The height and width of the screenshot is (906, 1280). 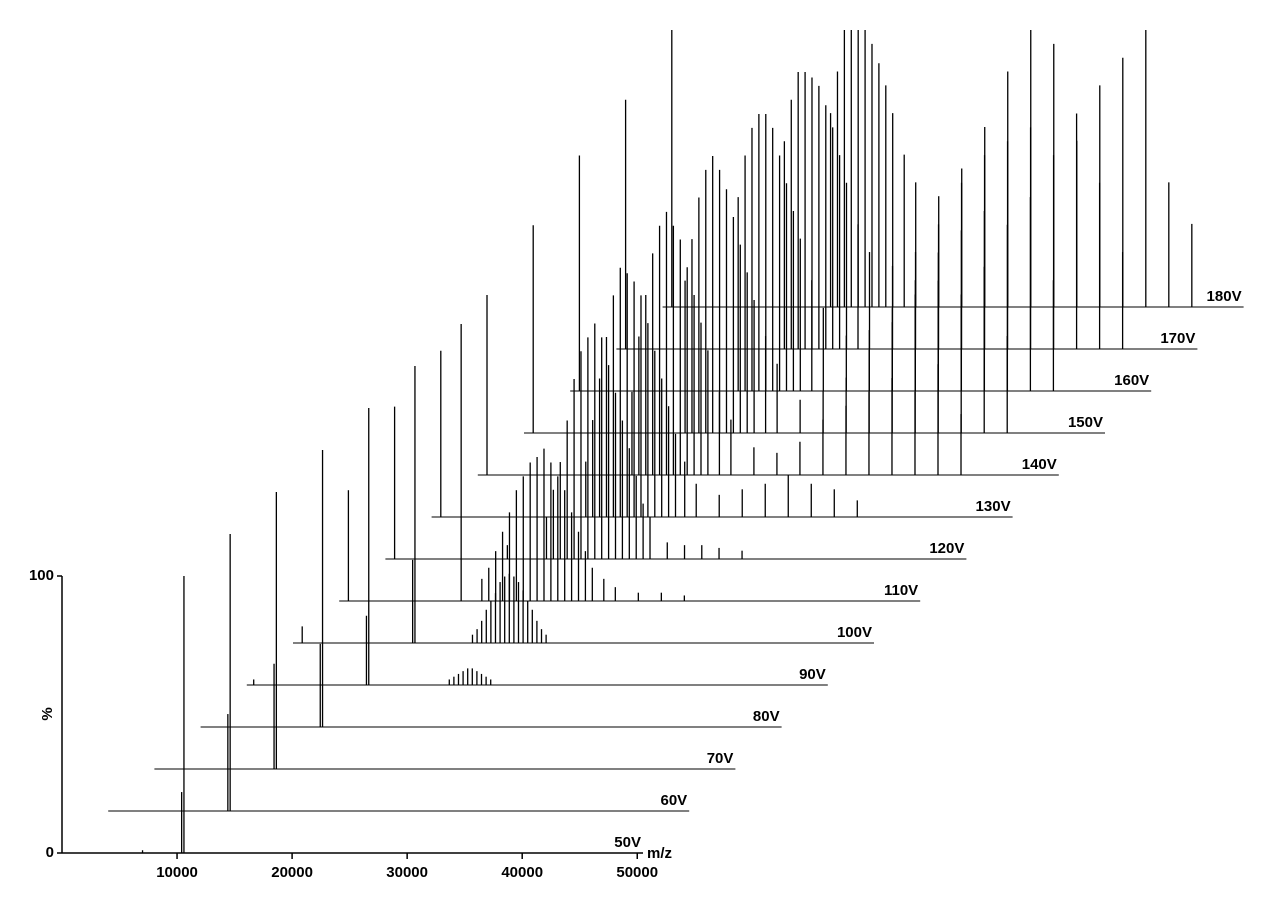 What do you see at coordinates (1224, 296) in the screenshot?
I see `trace-label: 180V` at bounding box center [1224, 296].